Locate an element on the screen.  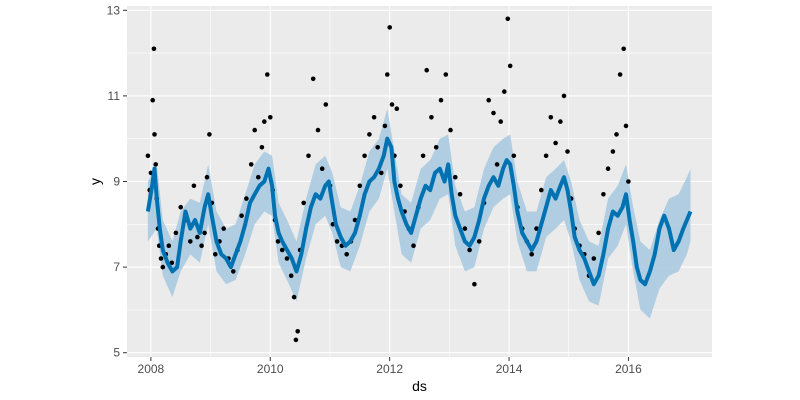
y-tick-label: 9 is located at coordinates (116, 182).